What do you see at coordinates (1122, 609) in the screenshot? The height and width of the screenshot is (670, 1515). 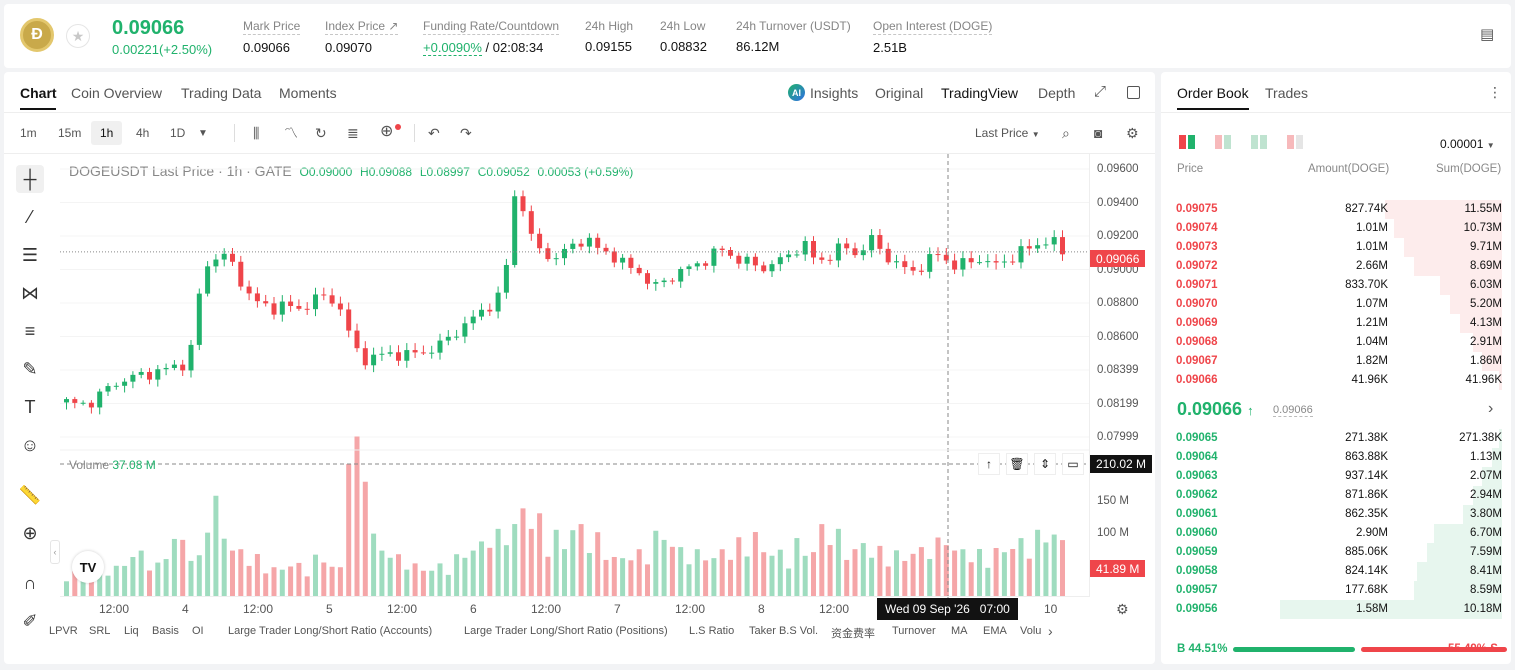 I see `chart-settings-icon: ⚙` at bounding box center [1122, 609].